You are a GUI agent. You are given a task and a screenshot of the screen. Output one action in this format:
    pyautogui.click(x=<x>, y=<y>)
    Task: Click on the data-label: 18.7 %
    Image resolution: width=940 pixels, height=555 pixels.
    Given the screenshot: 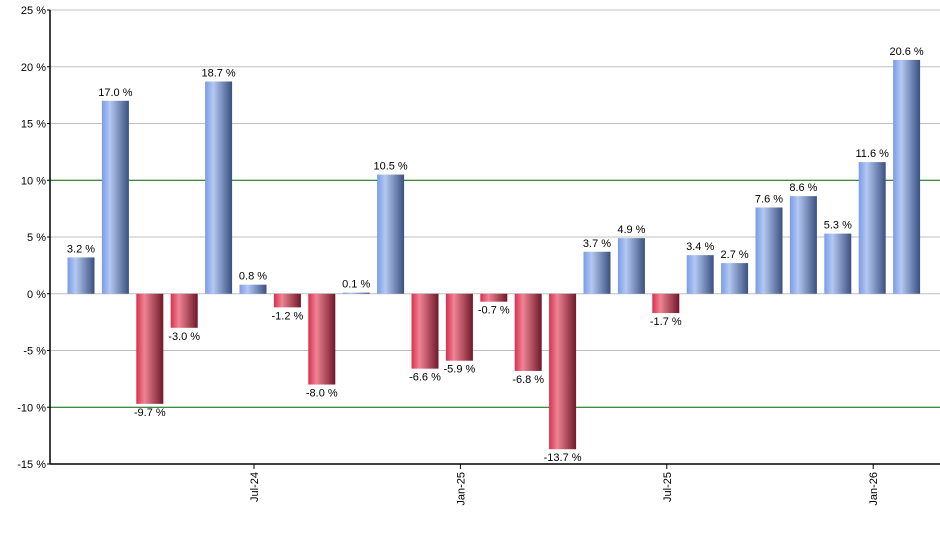 What is the action you would take?
    pyautogui.click(x=218, y=74)
    